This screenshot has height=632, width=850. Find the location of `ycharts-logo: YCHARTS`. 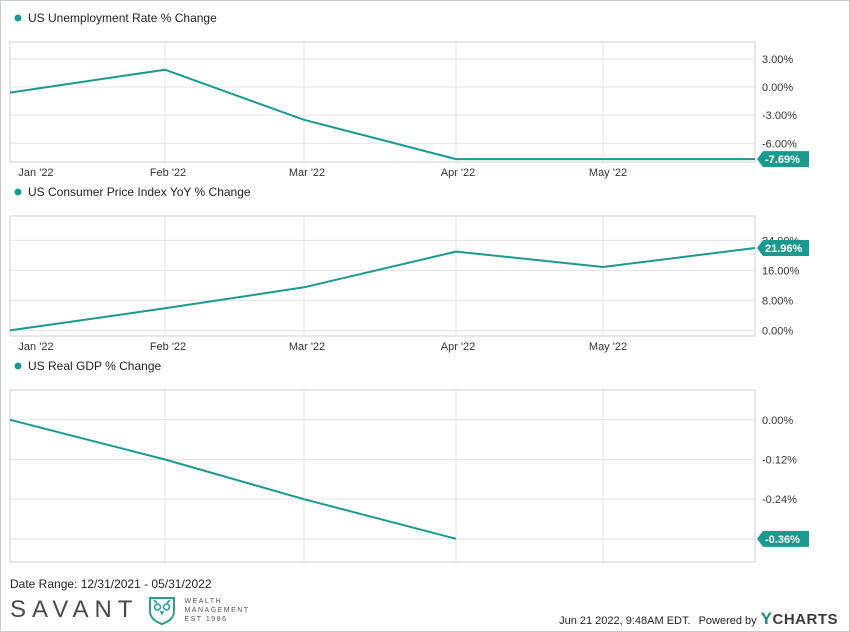

ycharts-logo: YCHARTS is located at coordinates (799, 619).